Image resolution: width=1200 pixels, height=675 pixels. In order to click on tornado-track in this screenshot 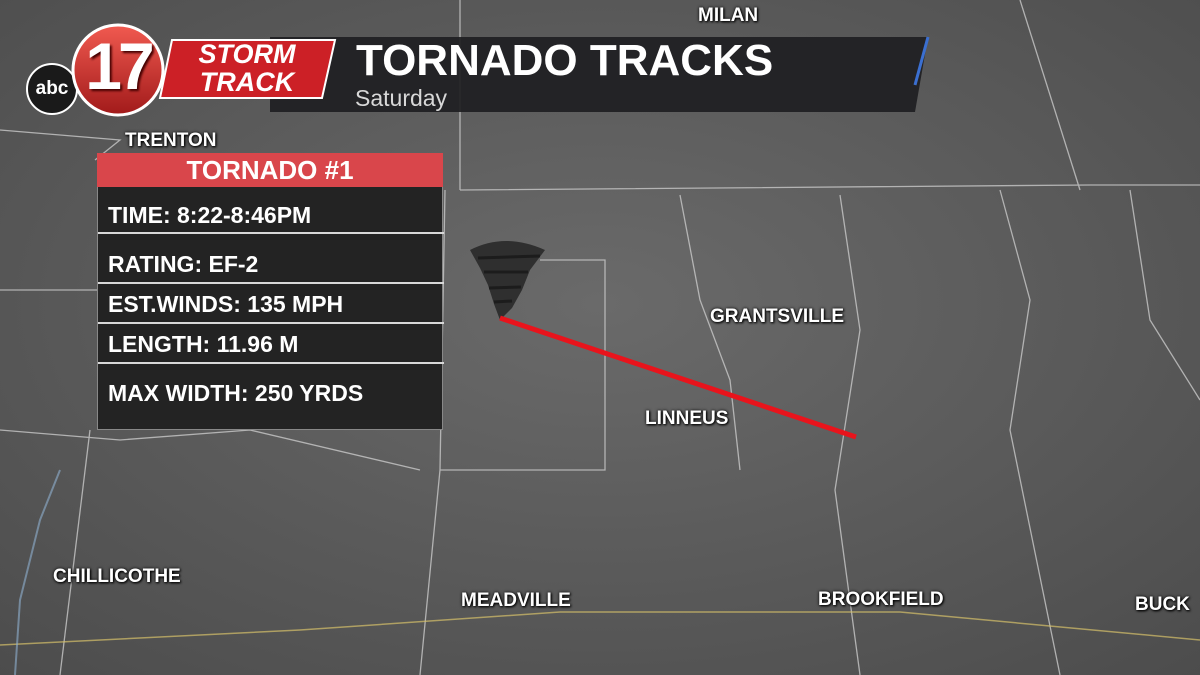, I will do `click(678, 377)`.